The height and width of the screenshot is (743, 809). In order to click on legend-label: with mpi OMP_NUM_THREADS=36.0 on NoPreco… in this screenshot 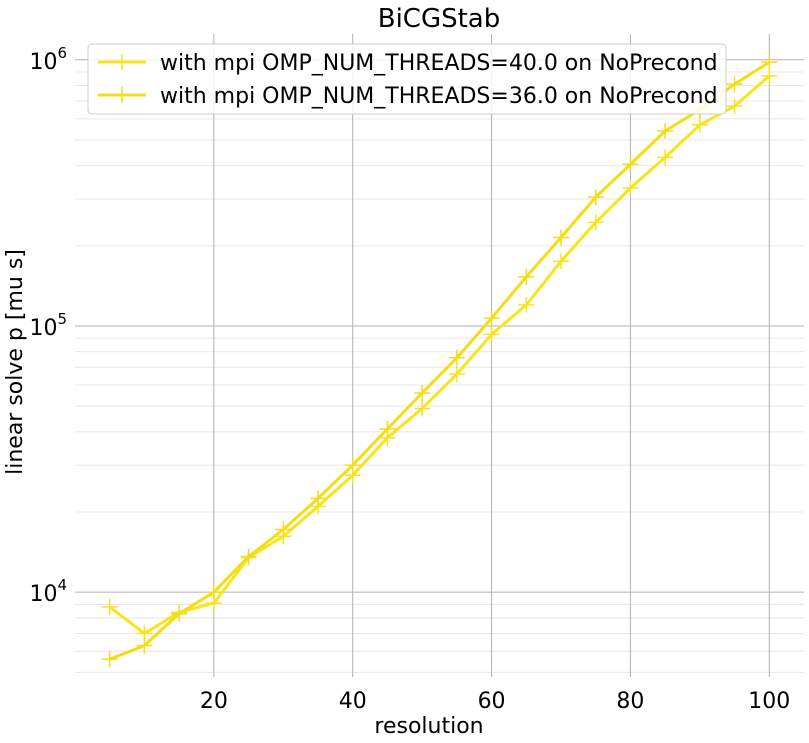, I will do `click(439, 96)`.